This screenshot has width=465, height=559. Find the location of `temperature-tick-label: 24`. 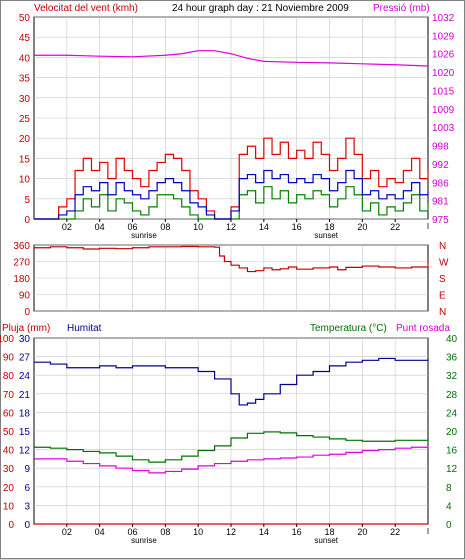

temperature-tick-label: 24 is located at coordinates (452, 413).